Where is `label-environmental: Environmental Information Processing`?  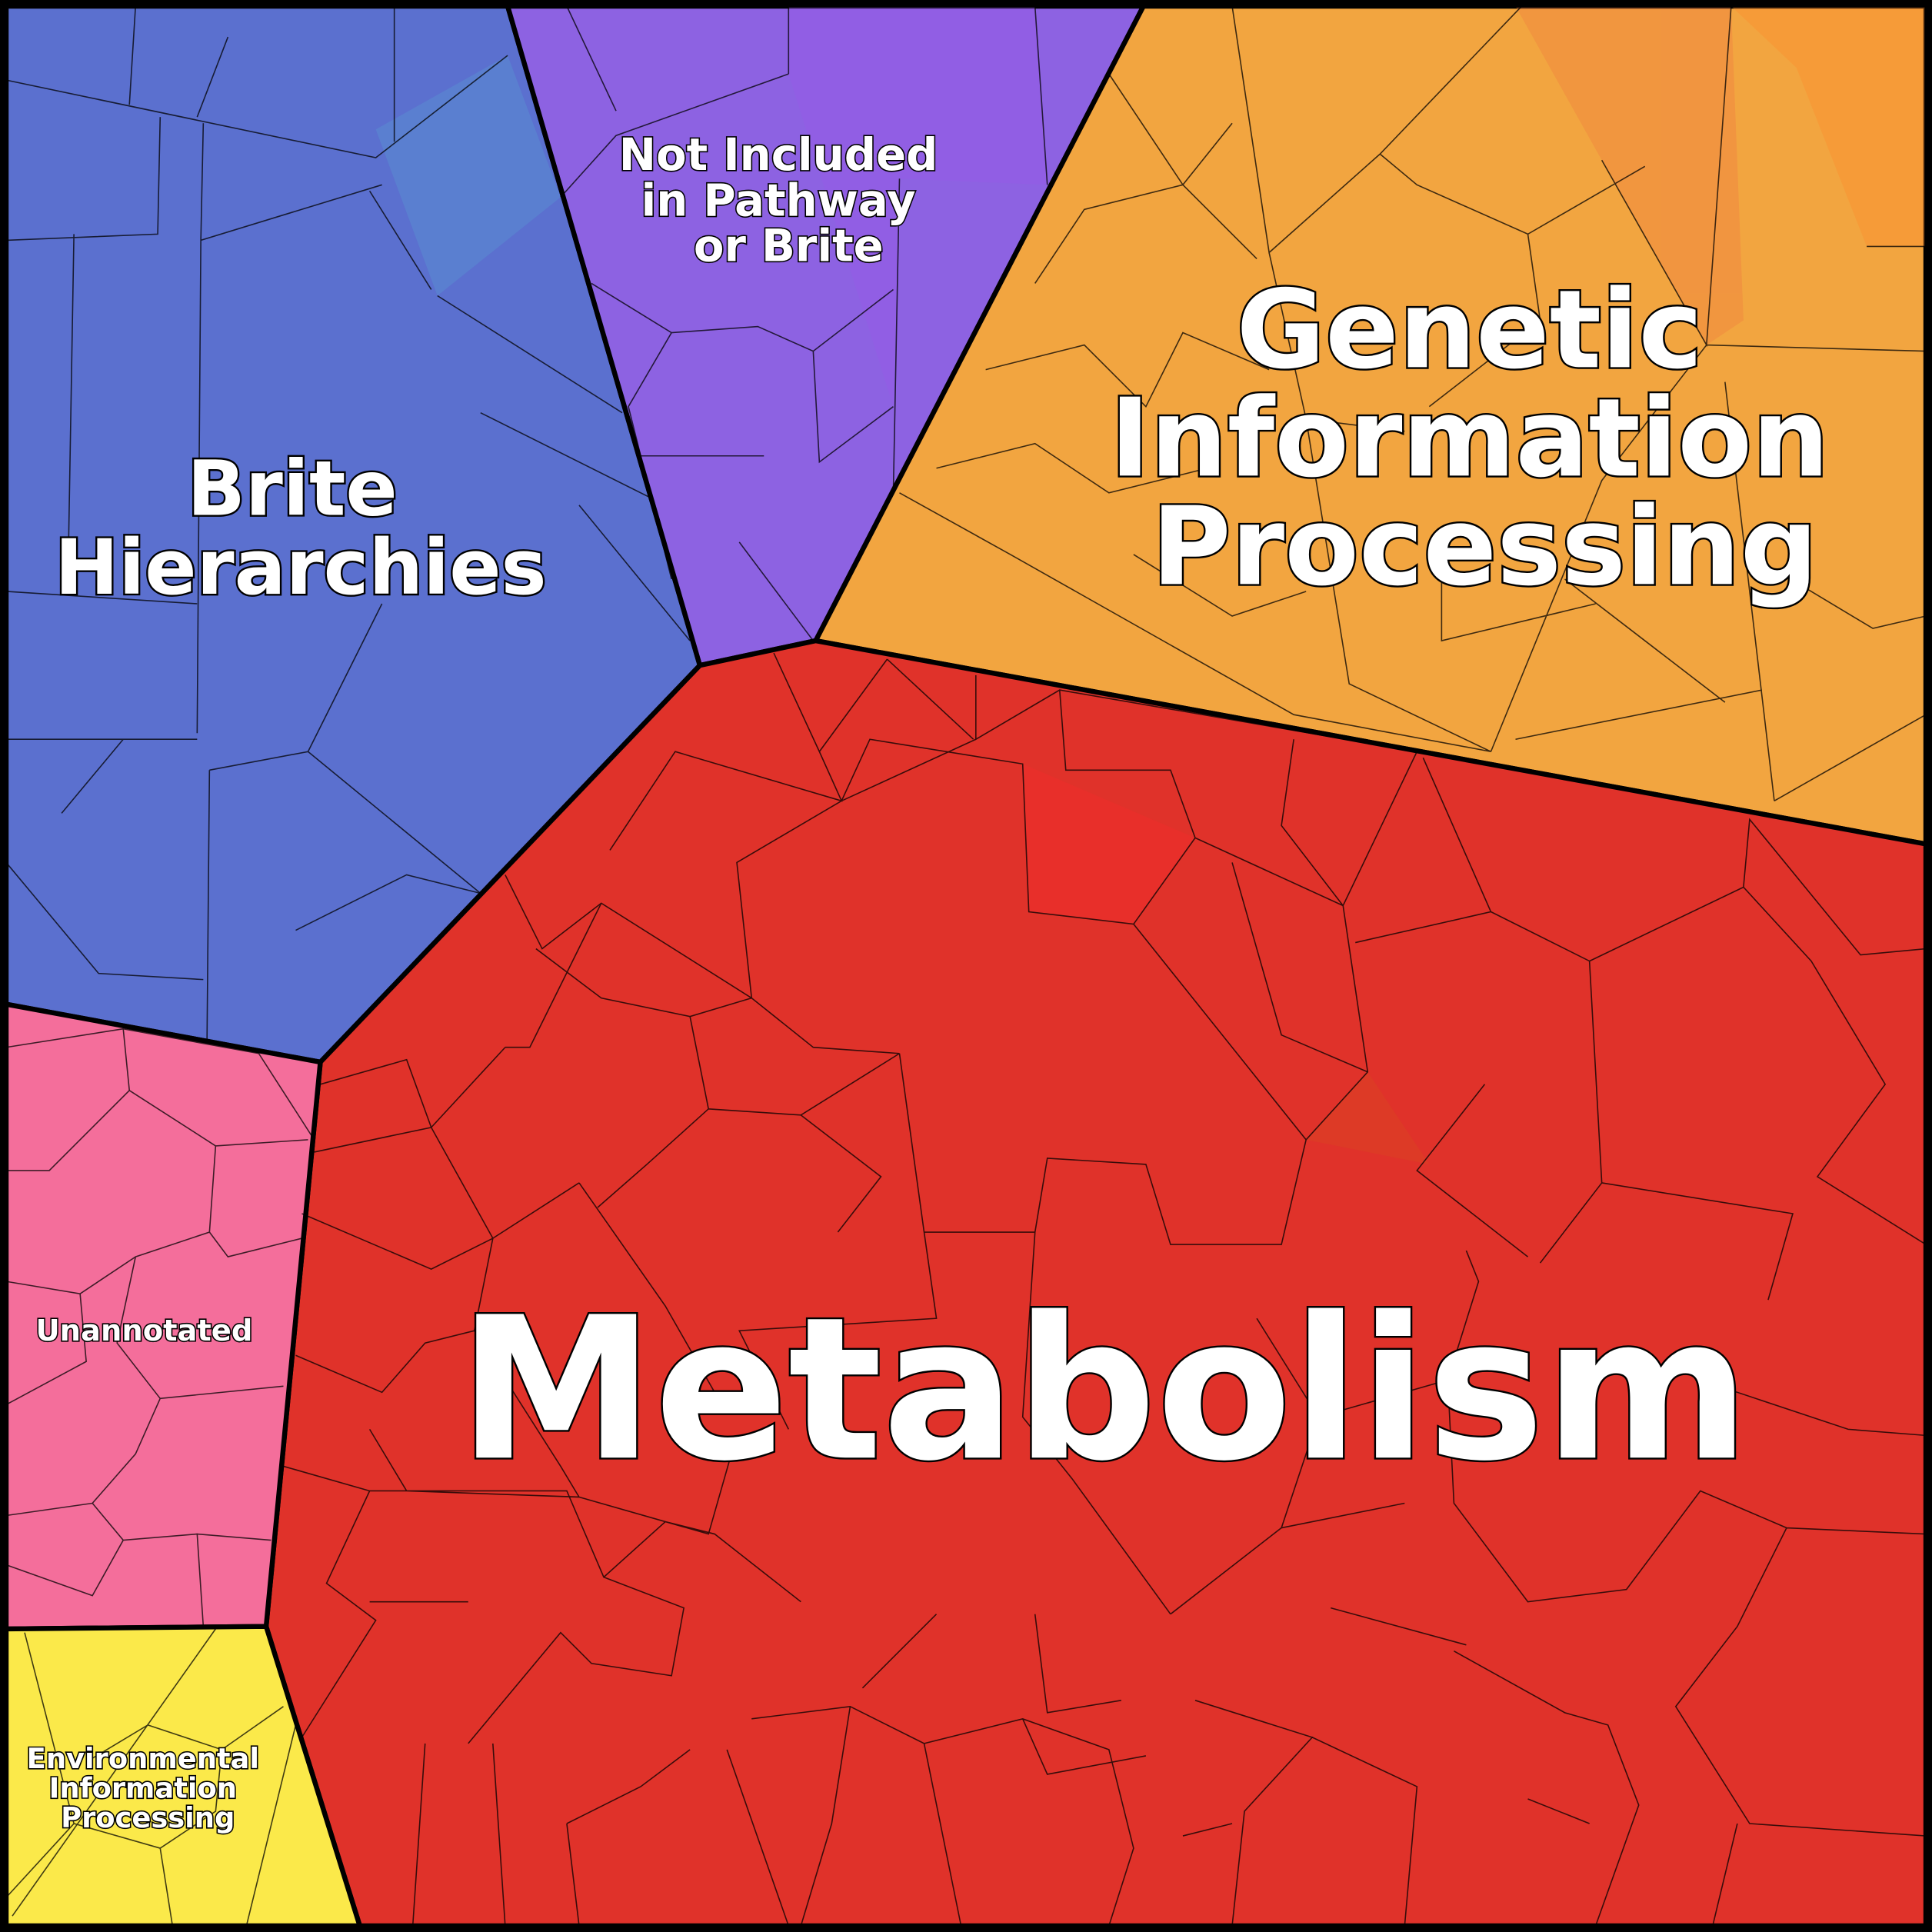 label-environmental: Environmental Information Processing is located at coordinates (148, 1788).